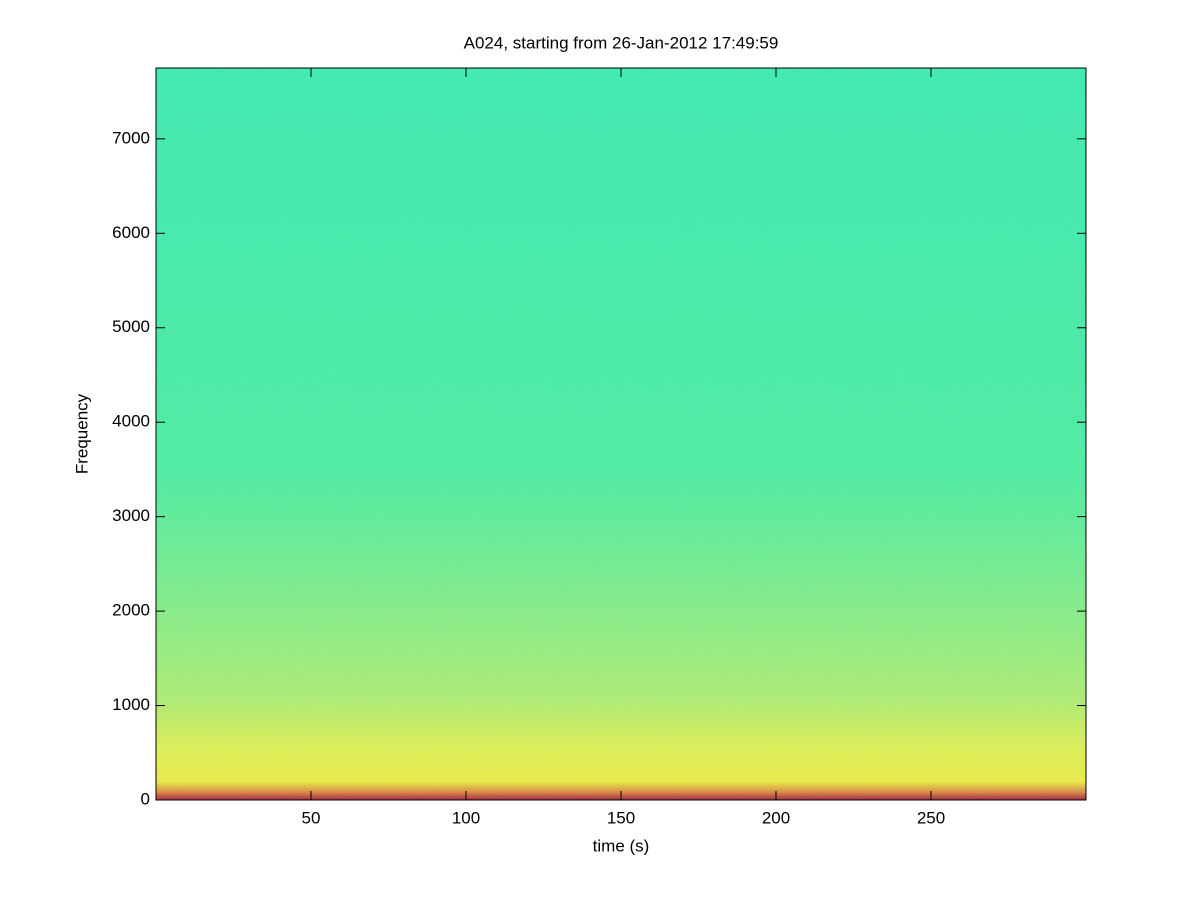  What do you see at coordinates (931, 817) in the screenshot?
I see `x-tick-label: 250` at bounding box center [931, 817].